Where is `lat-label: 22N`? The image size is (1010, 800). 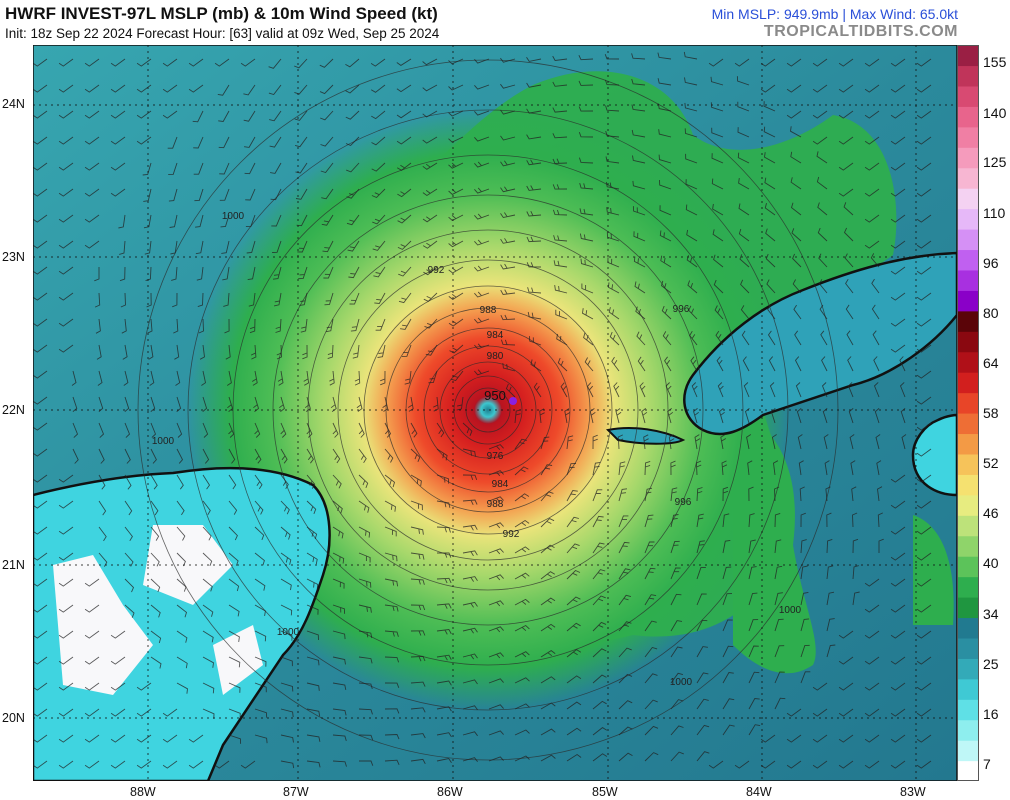 lat-label: 22N is located at coordinates (13, 410).